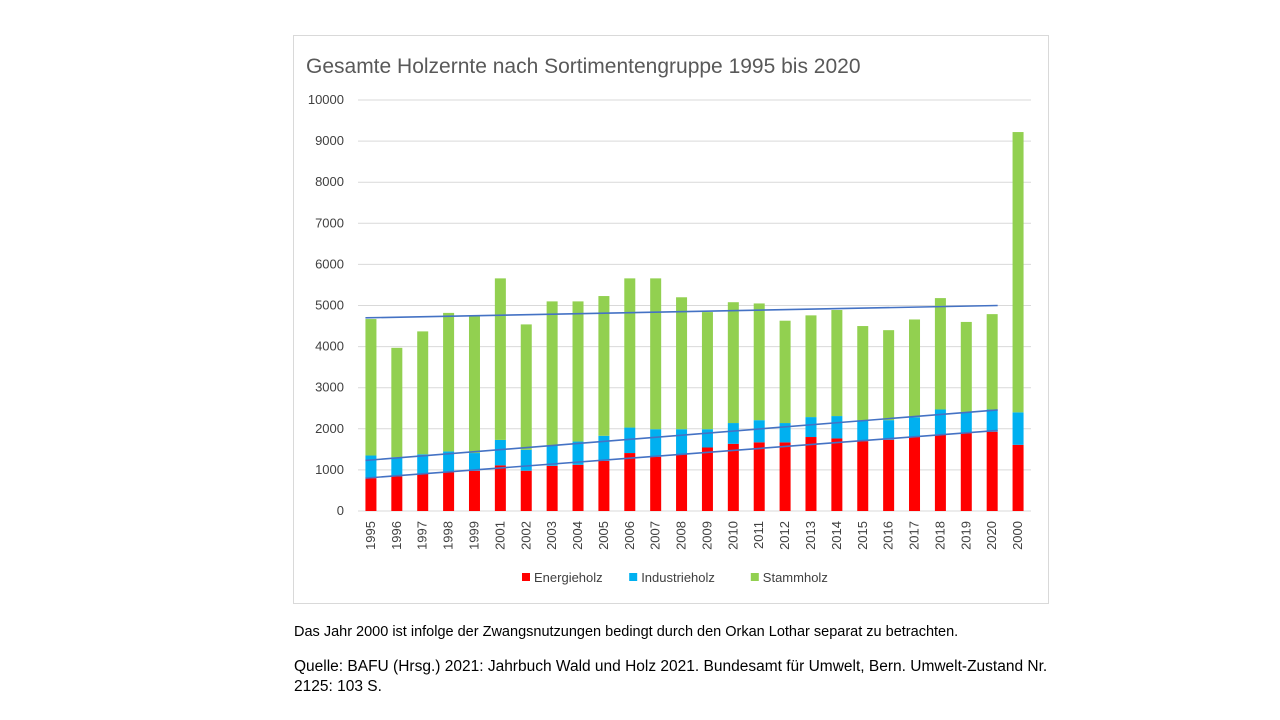 Image resolution: width=1280 pixels, height=720 pixels. What do you see at coordinates (568, 577) in the screenshot?
I see `legend-label: Energieholz` at bounding box center [568, 577].